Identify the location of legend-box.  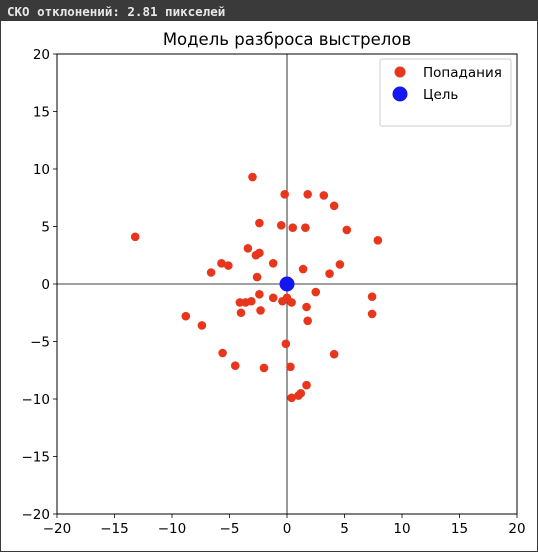
(445, 92).